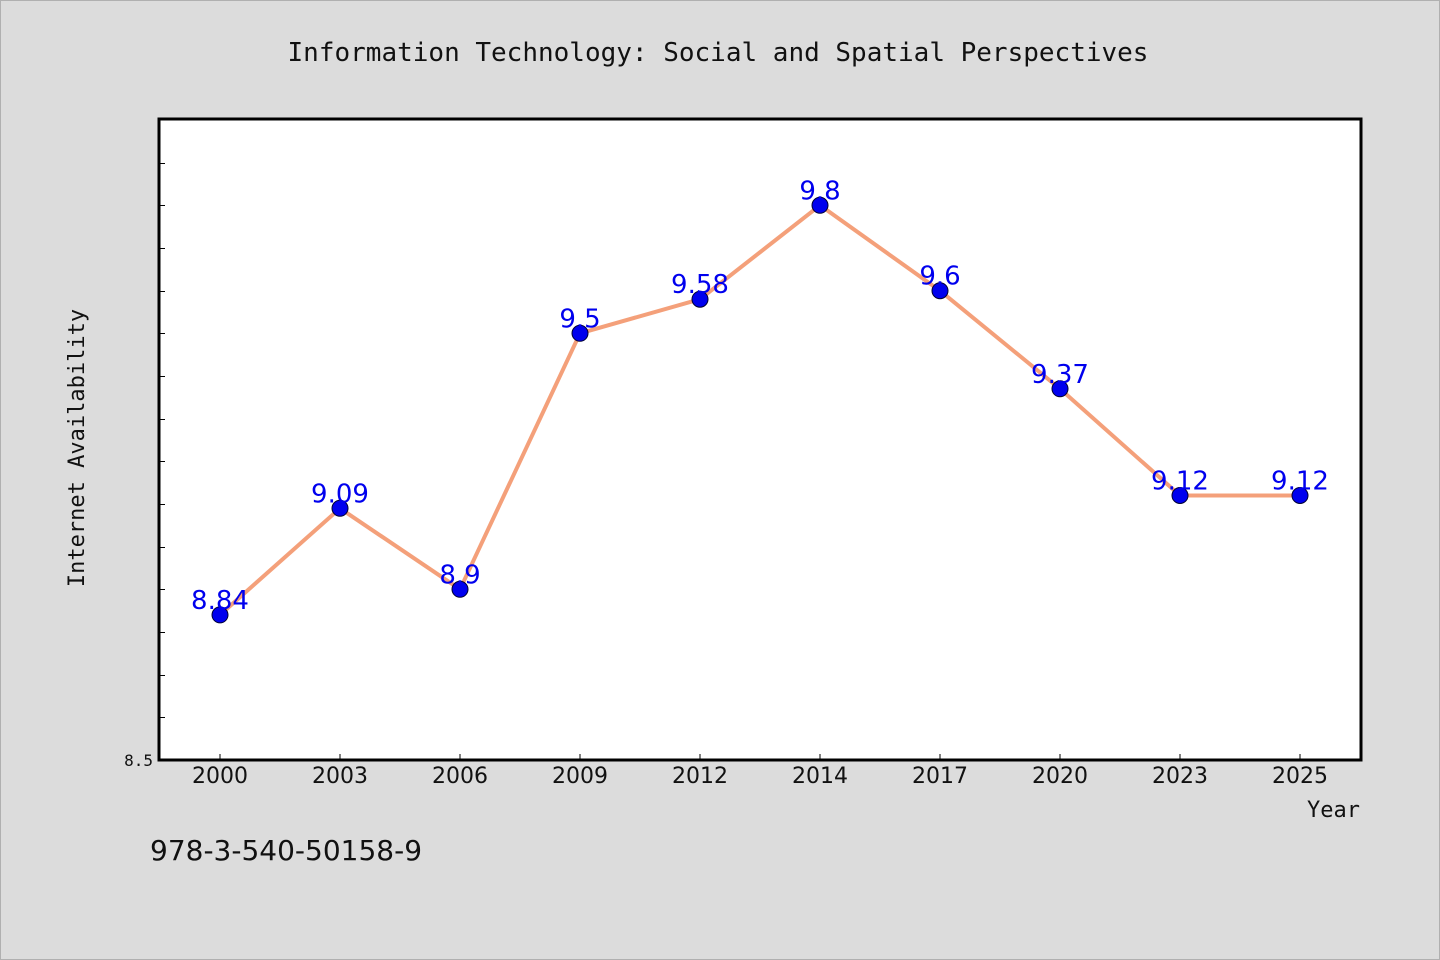 The width and height of the screenshot is (1440, 960). Describe the element at coordinates (220, 601) in the screenshot. I see `data-label: 8.84` at that location.